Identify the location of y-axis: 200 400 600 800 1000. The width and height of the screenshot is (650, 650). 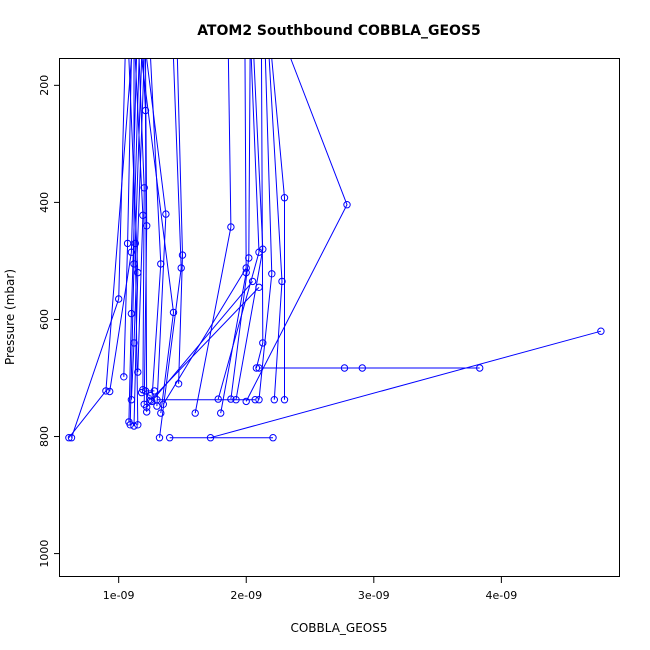
(49, 321).